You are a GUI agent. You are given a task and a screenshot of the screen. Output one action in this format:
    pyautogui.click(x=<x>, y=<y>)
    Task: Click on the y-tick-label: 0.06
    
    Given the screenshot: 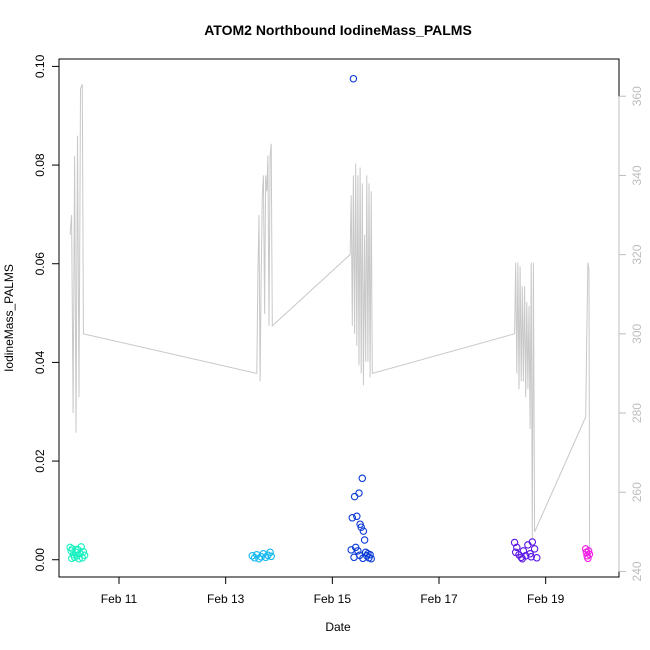 What is the action you would take?
    pyautogui.click(x=40, y=264)
    